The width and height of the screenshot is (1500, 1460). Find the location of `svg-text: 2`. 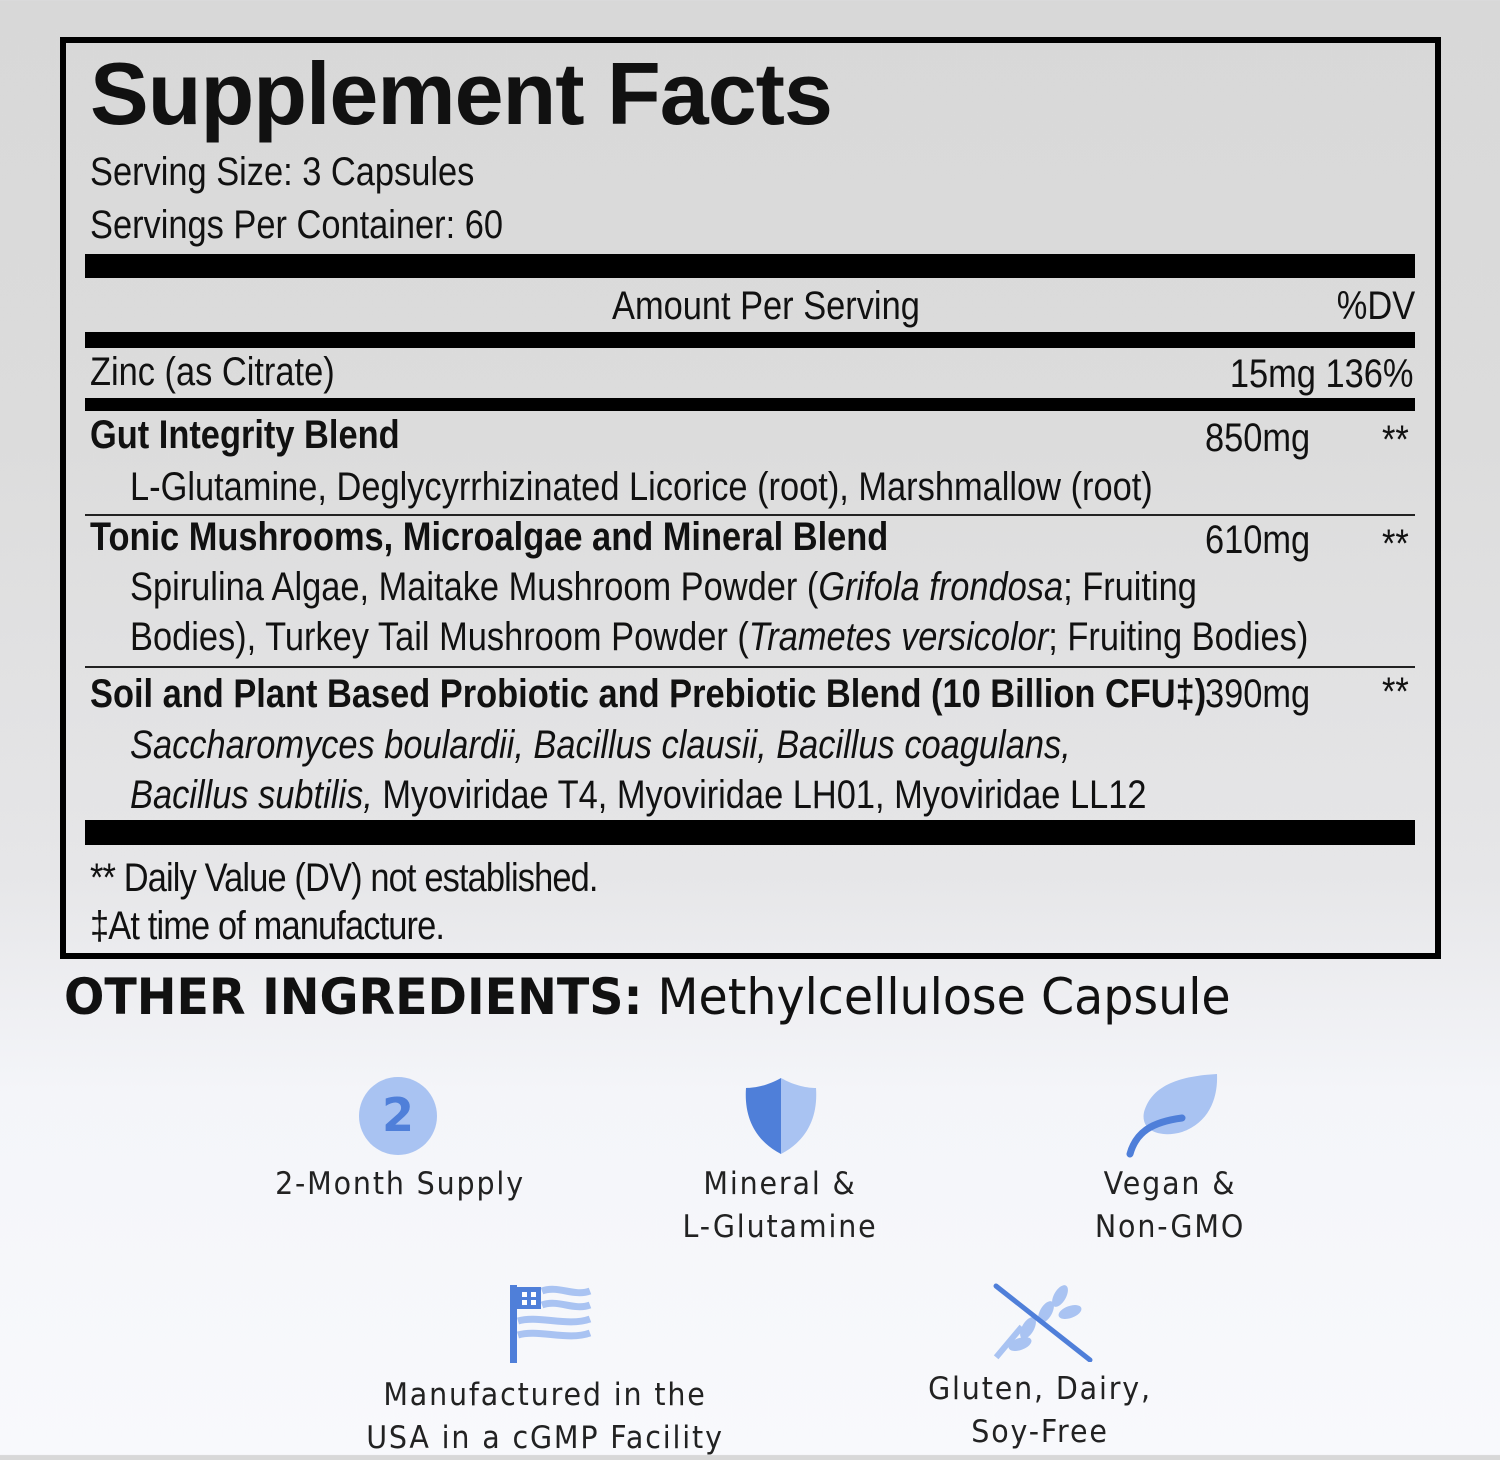

svg-text: 2 is located at coordinates (398, 1115).